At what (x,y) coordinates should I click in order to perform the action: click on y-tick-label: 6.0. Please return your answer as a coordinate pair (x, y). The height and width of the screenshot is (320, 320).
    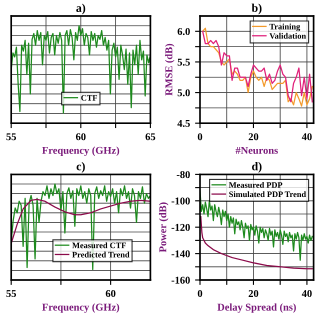
    Looking at the image, I should click on (184, 32).